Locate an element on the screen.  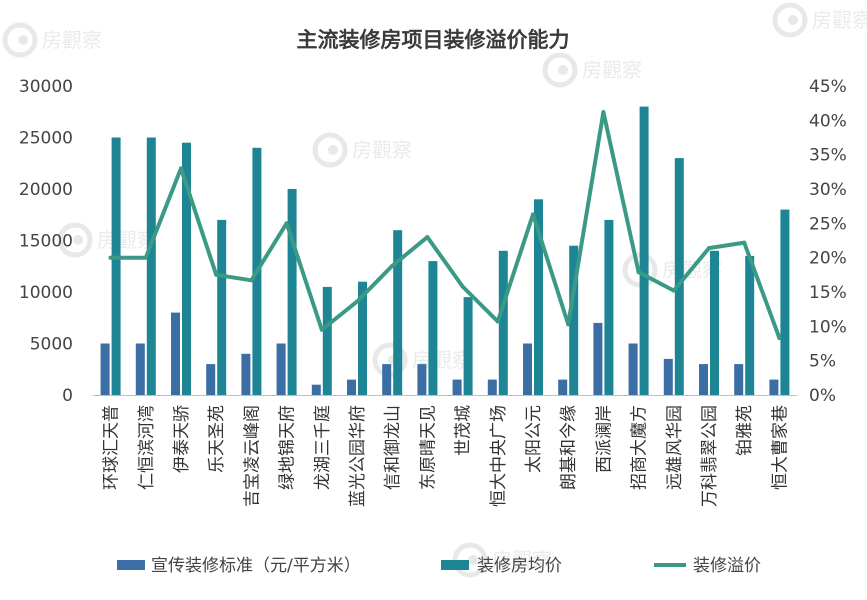
category-label: 龙湖三千庭 is located at coordinates (323, 447).